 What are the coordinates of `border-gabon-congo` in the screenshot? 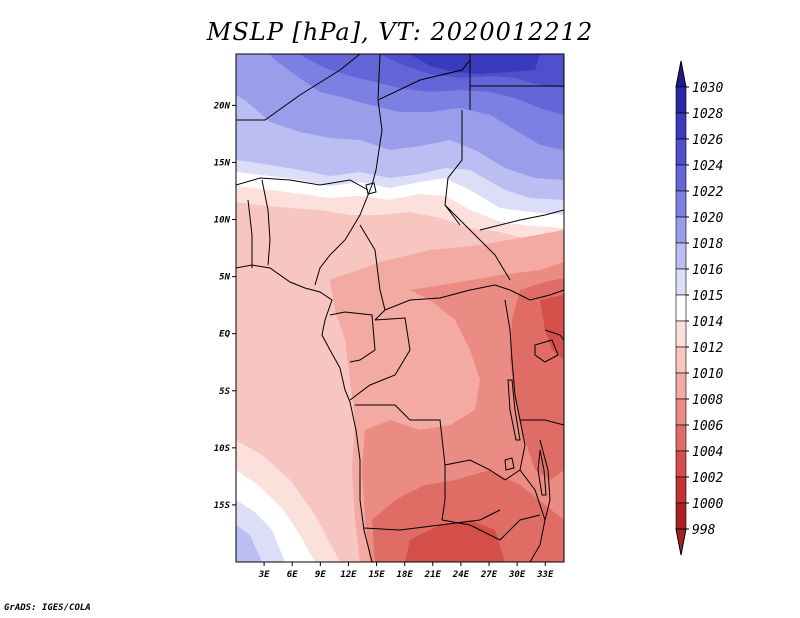 It's located at (352, 337).